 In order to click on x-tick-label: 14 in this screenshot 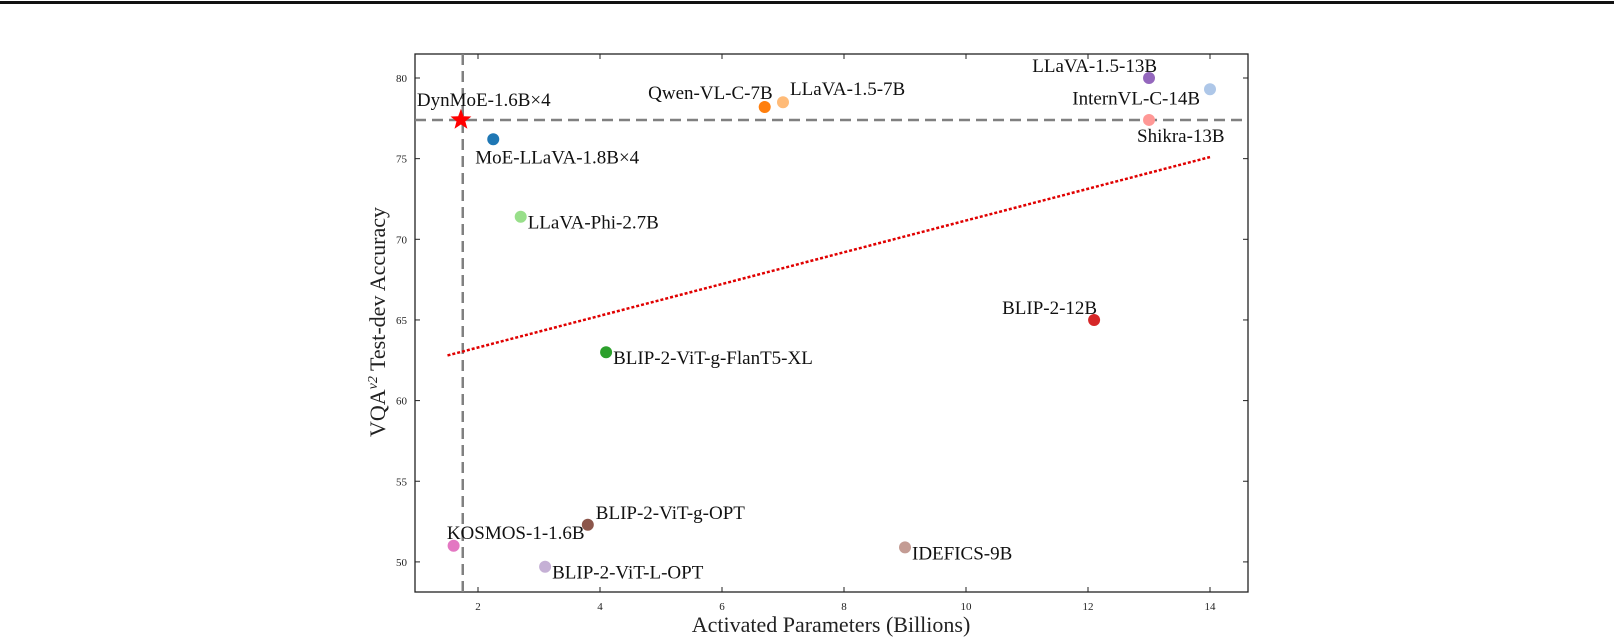, I will do `click(1211, 607)`.